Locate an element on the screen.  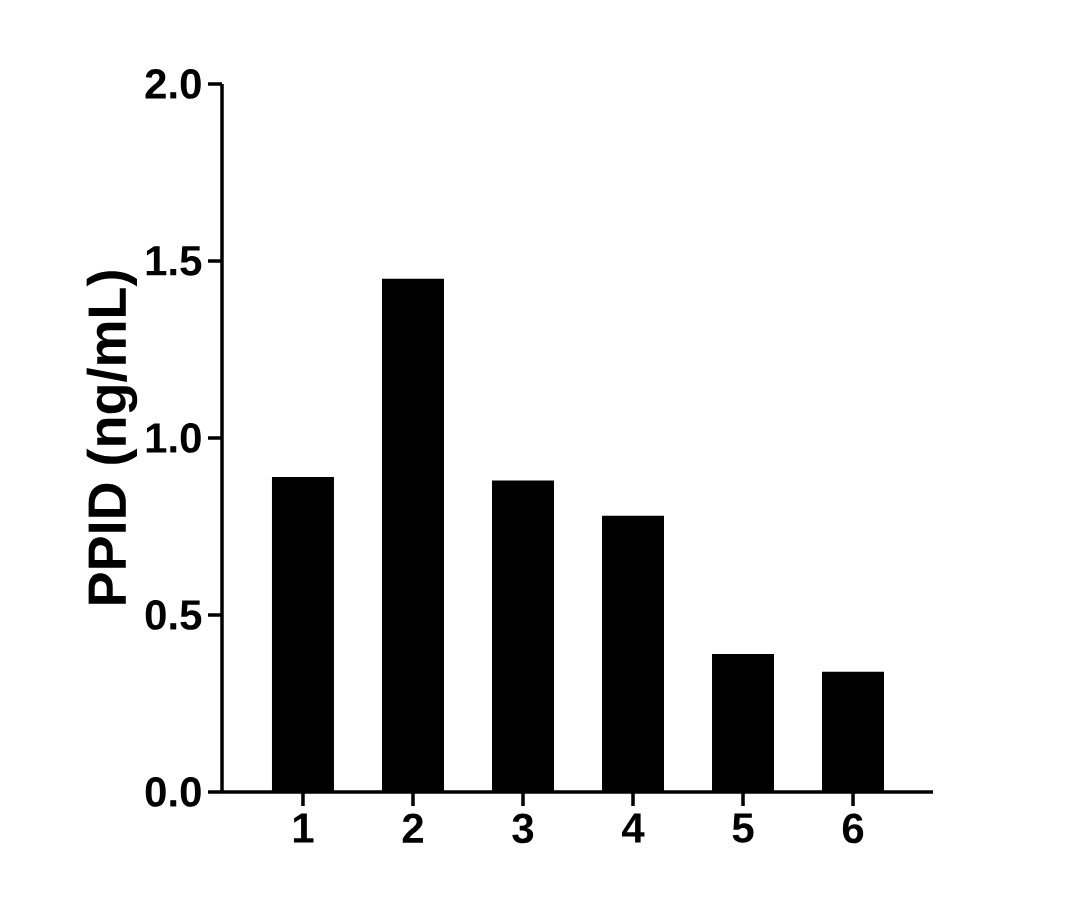
x-tick-label: 2 is located at coordinates (412, 828).